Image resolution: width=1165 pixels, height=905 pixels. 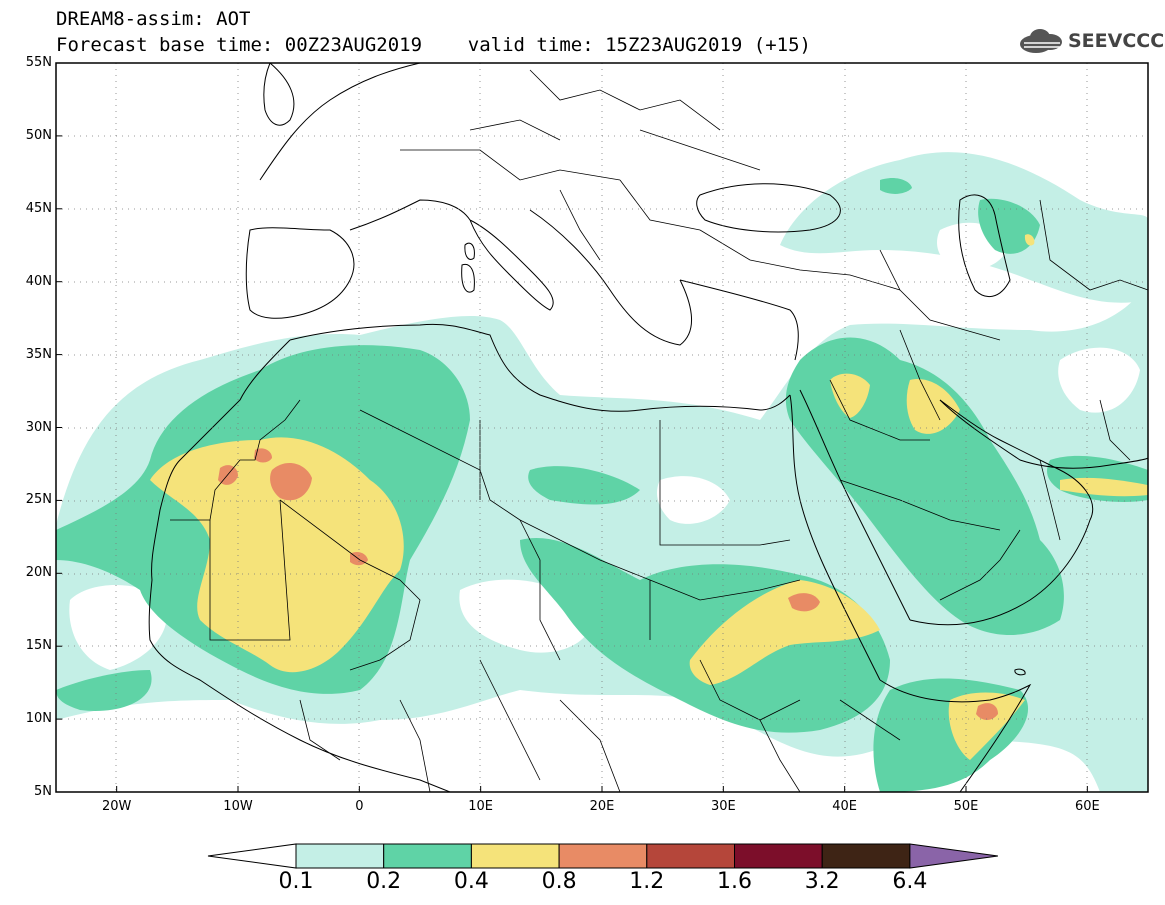 What do you see at coordinates (38, 62) in the screenshot?
I see `lat-label: 55N` at bounding box center [38, 62].